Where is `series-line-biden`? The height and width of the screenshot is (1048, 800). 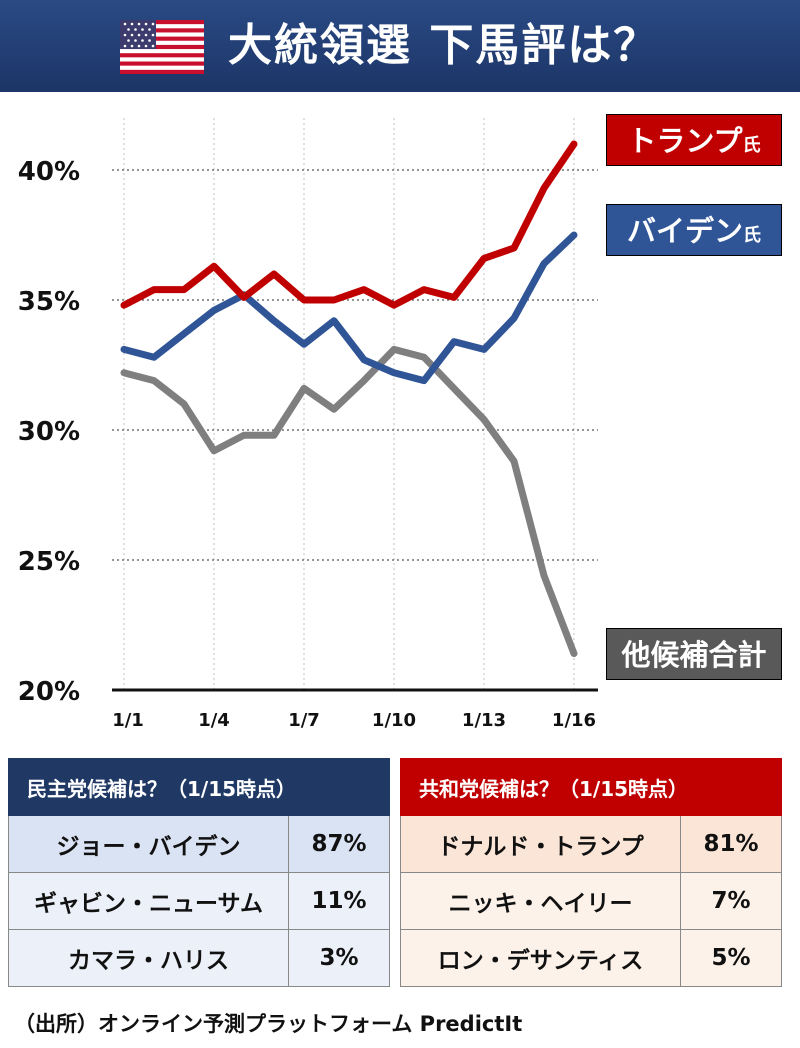 series-line-biden is located at coordinates (349, 308).